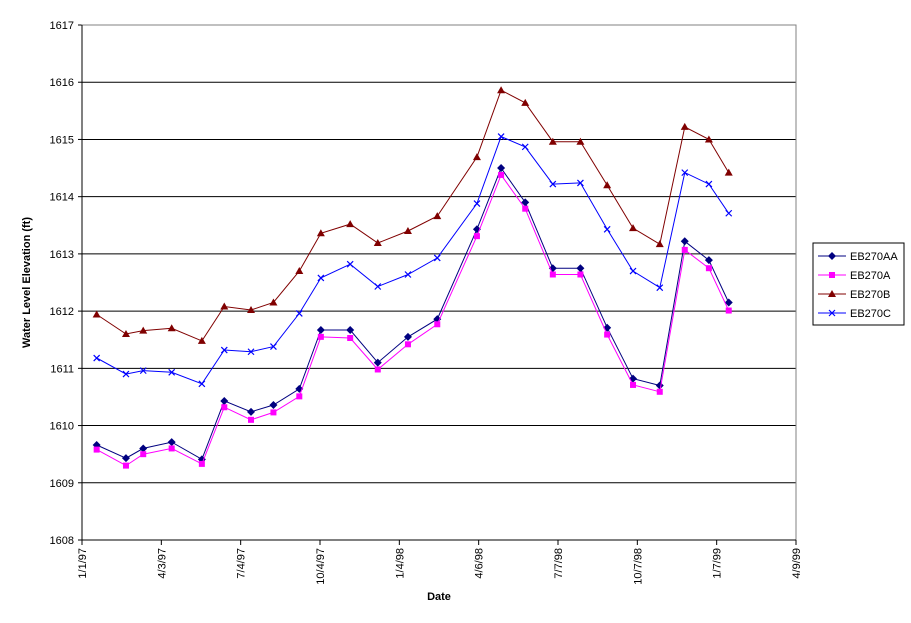 This screenshot has width=911, height=623. I want to click on x-tick-label: 7/4/97, so click(242, 563).